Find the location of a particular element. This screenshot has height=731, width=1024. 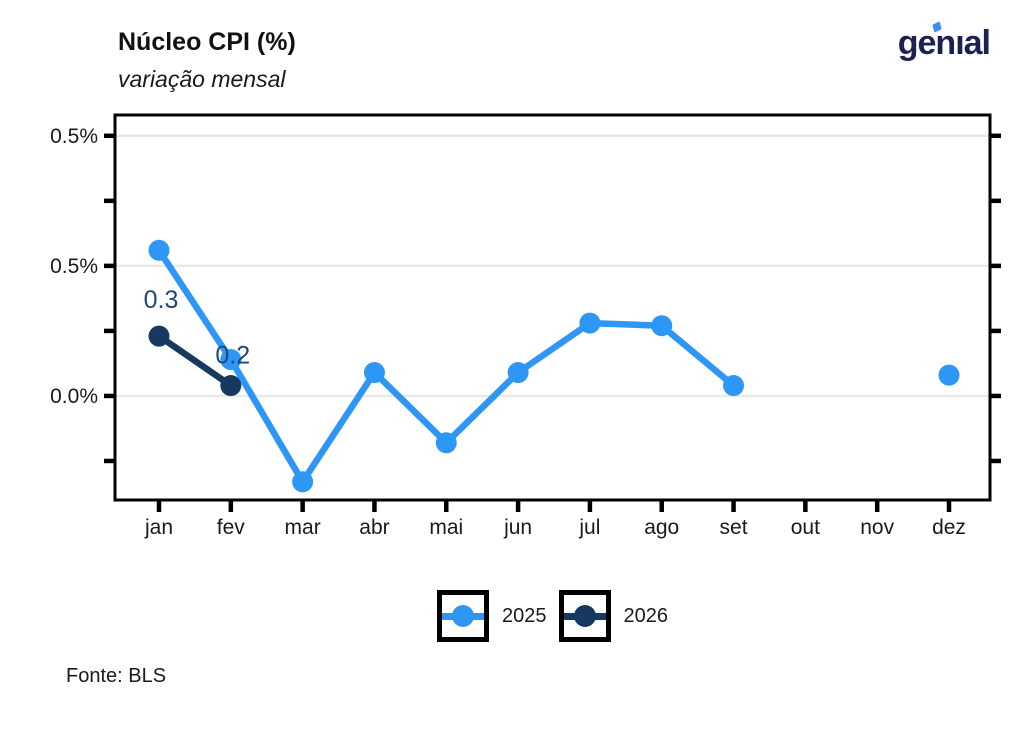

x-tick-label: out is located at coordinates (805, 527).